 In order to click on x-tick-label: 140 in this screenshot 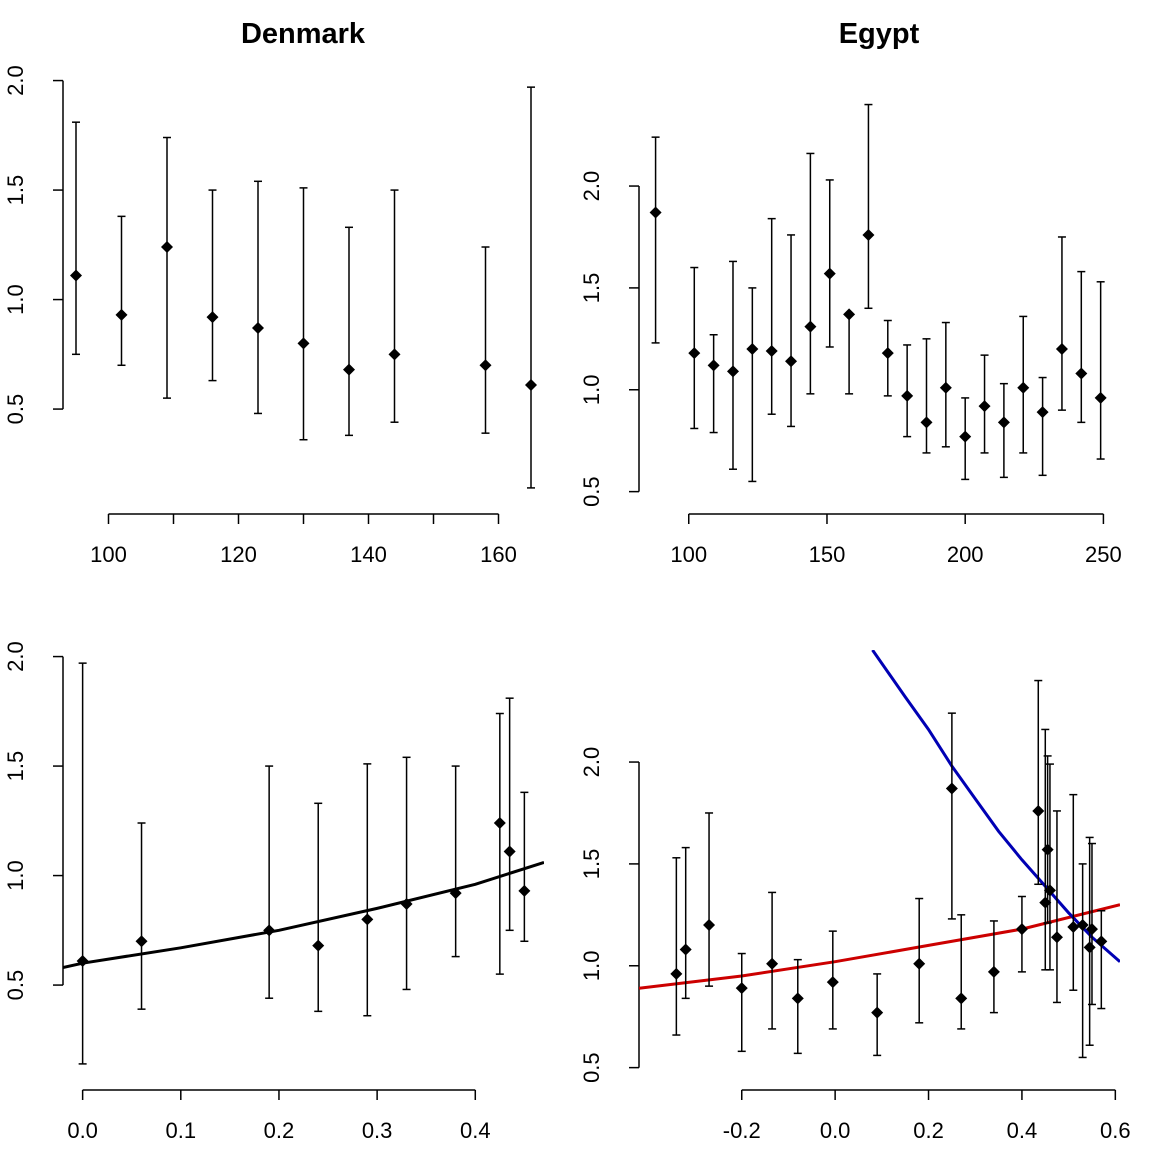, I will do `click(368, 554)`.